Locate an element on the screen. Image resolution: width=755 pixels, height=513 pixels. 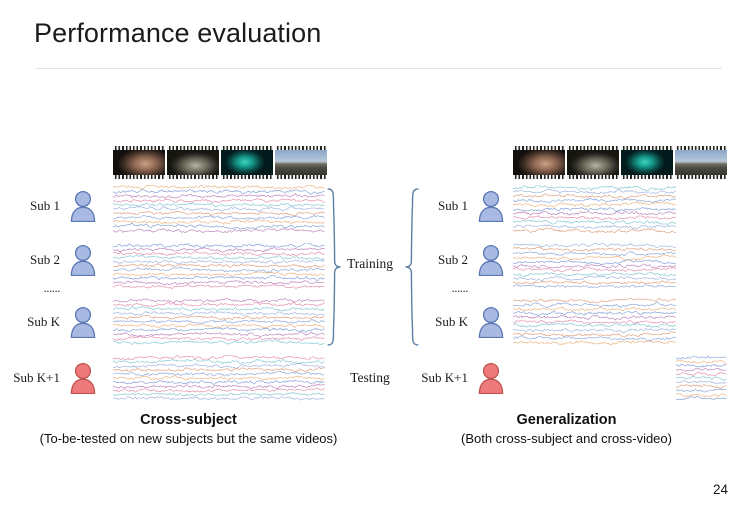
page-number: 24 is located at coordinates (720, 489).